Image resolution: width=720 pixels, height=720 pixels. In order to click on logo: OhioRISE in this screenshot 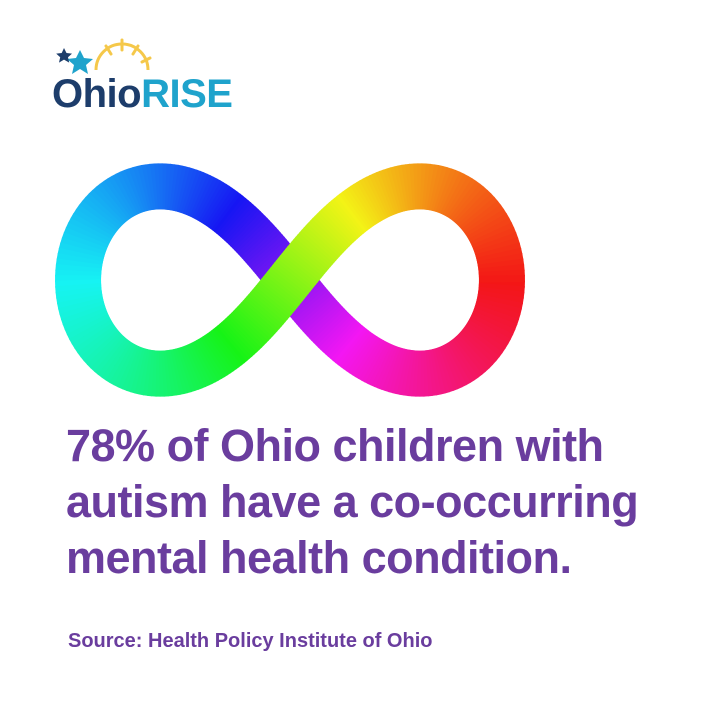, I will do `click(142, 94)`.